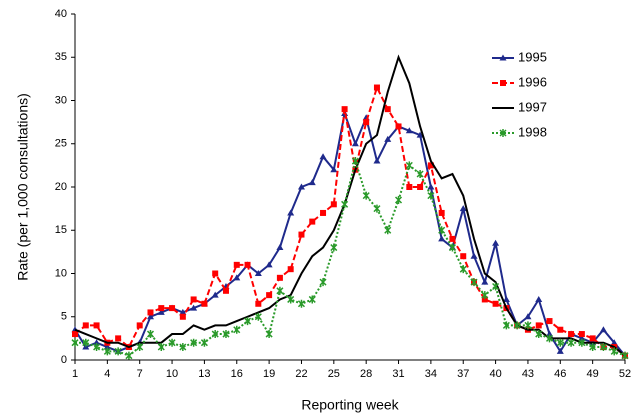  What do you see at coordinates (495, 374) in the screenshot?
I see `x-tick-label: 40` at bounding box center [495, 374].